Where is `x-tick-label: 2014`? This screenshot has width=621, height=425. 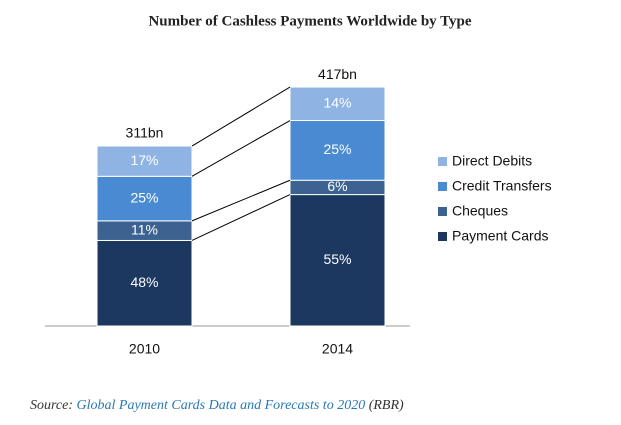
x-tick-label: 2014 is located at coordinates (337, 349).